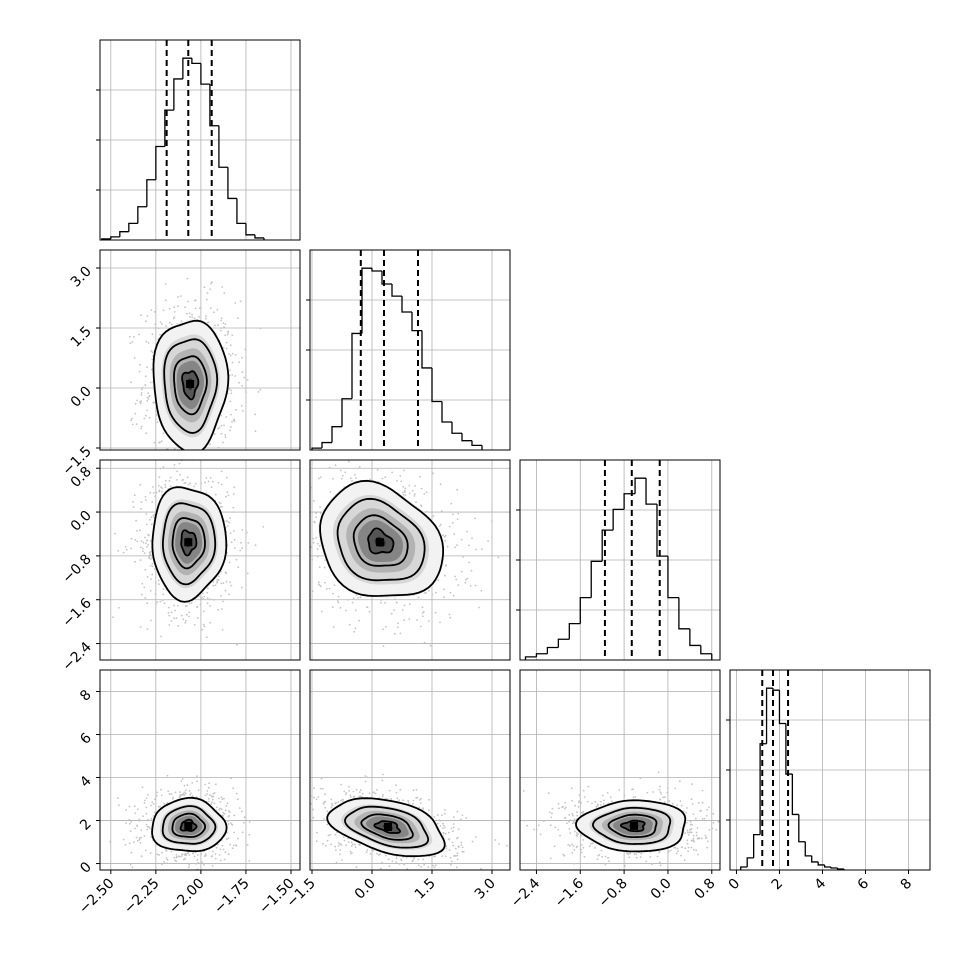  What do you see at coordinates (410, 350) in the screenshot?
I see `panel-frame` at bounding box center [410, 350].